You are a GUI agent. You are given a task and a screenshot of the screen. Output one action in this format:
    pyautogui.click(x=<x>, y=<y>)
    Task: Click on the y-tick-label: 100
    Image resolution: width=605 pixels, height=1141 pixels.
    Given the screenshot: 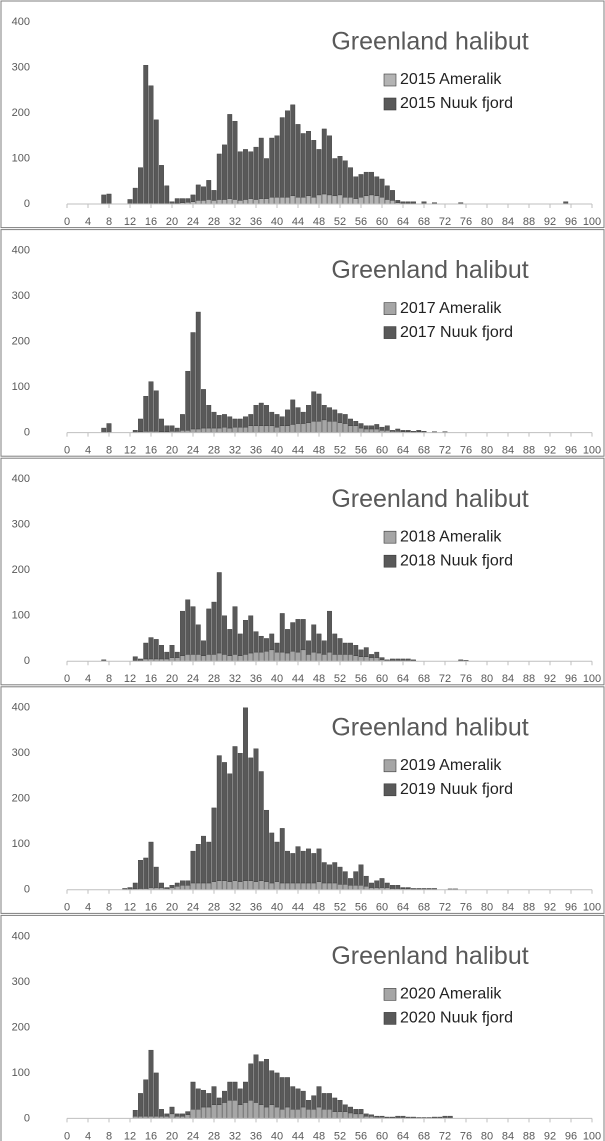 What is the action you would take?
    pyautogui.click(x=21, y=387)
    